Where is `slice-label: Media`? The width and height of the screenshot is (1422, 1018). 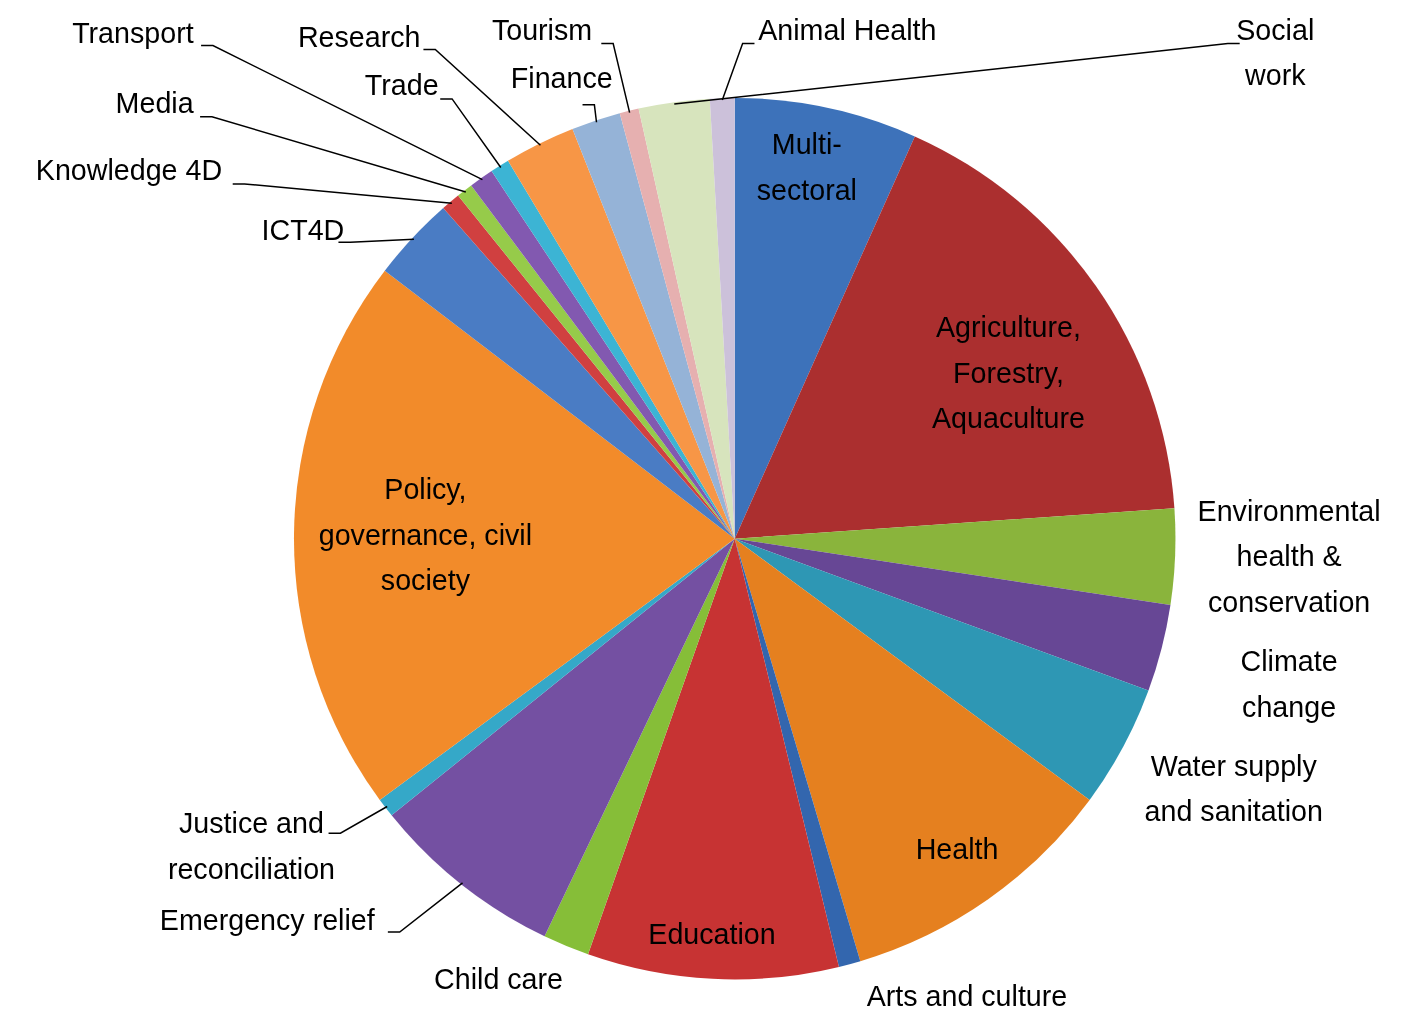
slice-label: Media is located at coordinates (154, 102).